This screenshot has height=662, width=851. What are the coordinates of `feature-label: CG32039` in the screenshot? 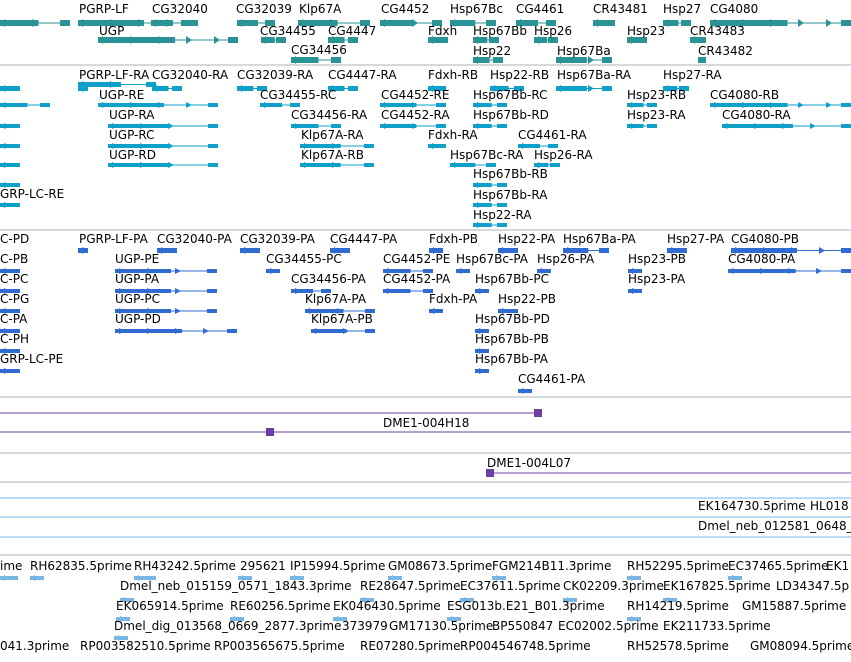 It's located at (264, 9).